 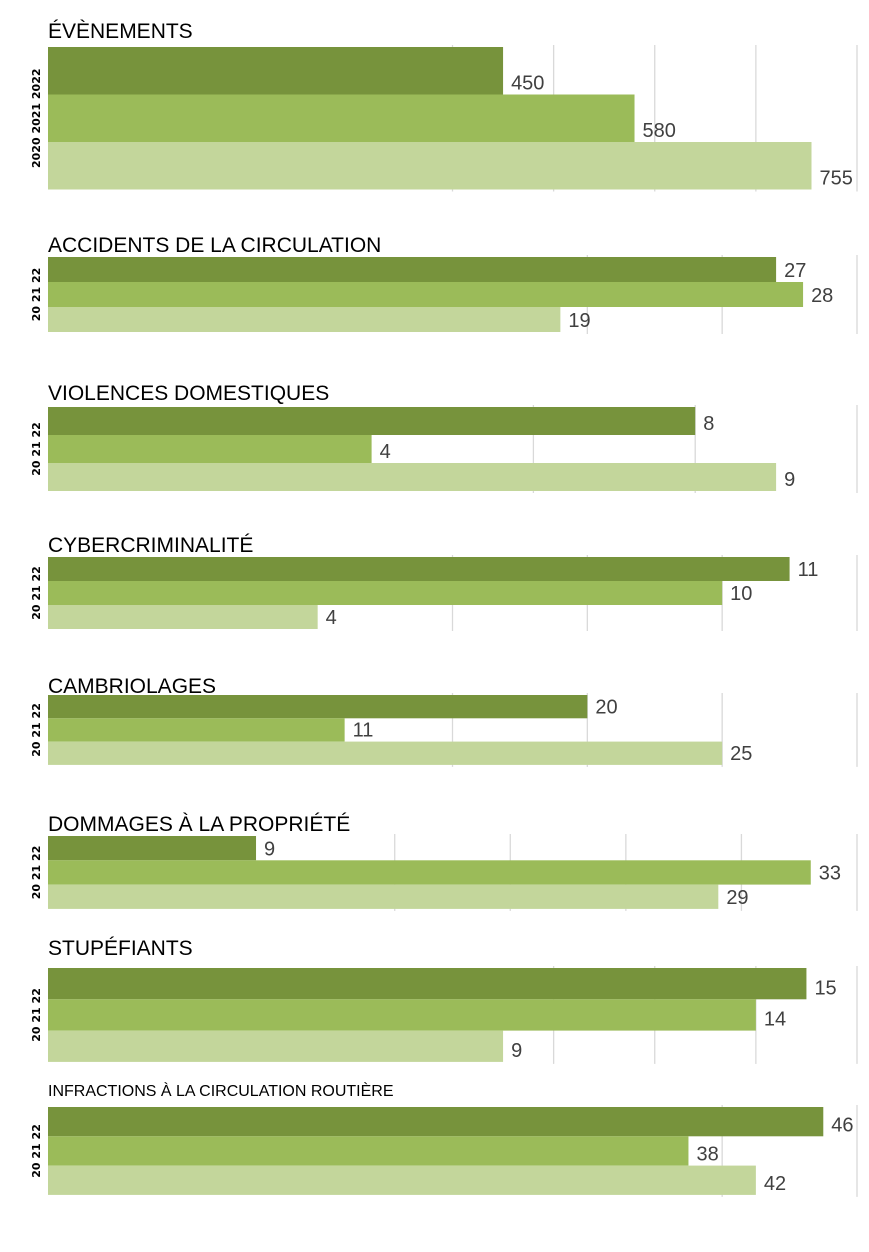 I want to click on chart-1: ÉVÈNEMENTS 450 580 755 2020 2021 2022, so click(x=444, y=106).